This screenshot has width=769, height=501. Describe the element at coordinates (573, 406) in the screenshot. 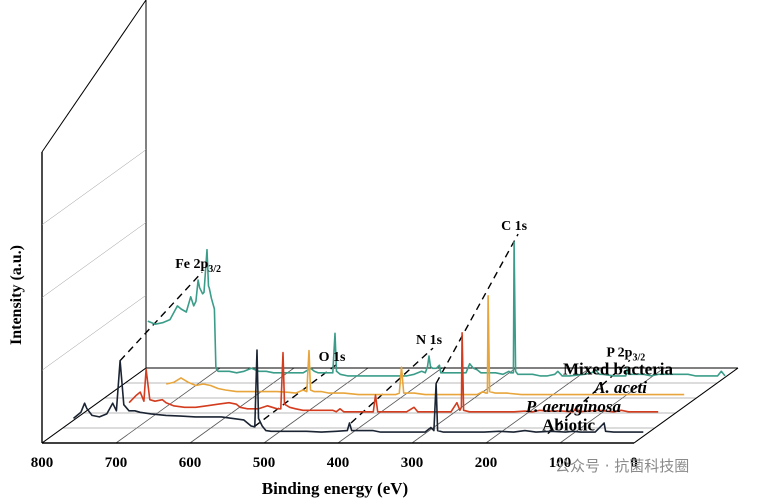

I see `series-label: P. aeruginosa` at that location.